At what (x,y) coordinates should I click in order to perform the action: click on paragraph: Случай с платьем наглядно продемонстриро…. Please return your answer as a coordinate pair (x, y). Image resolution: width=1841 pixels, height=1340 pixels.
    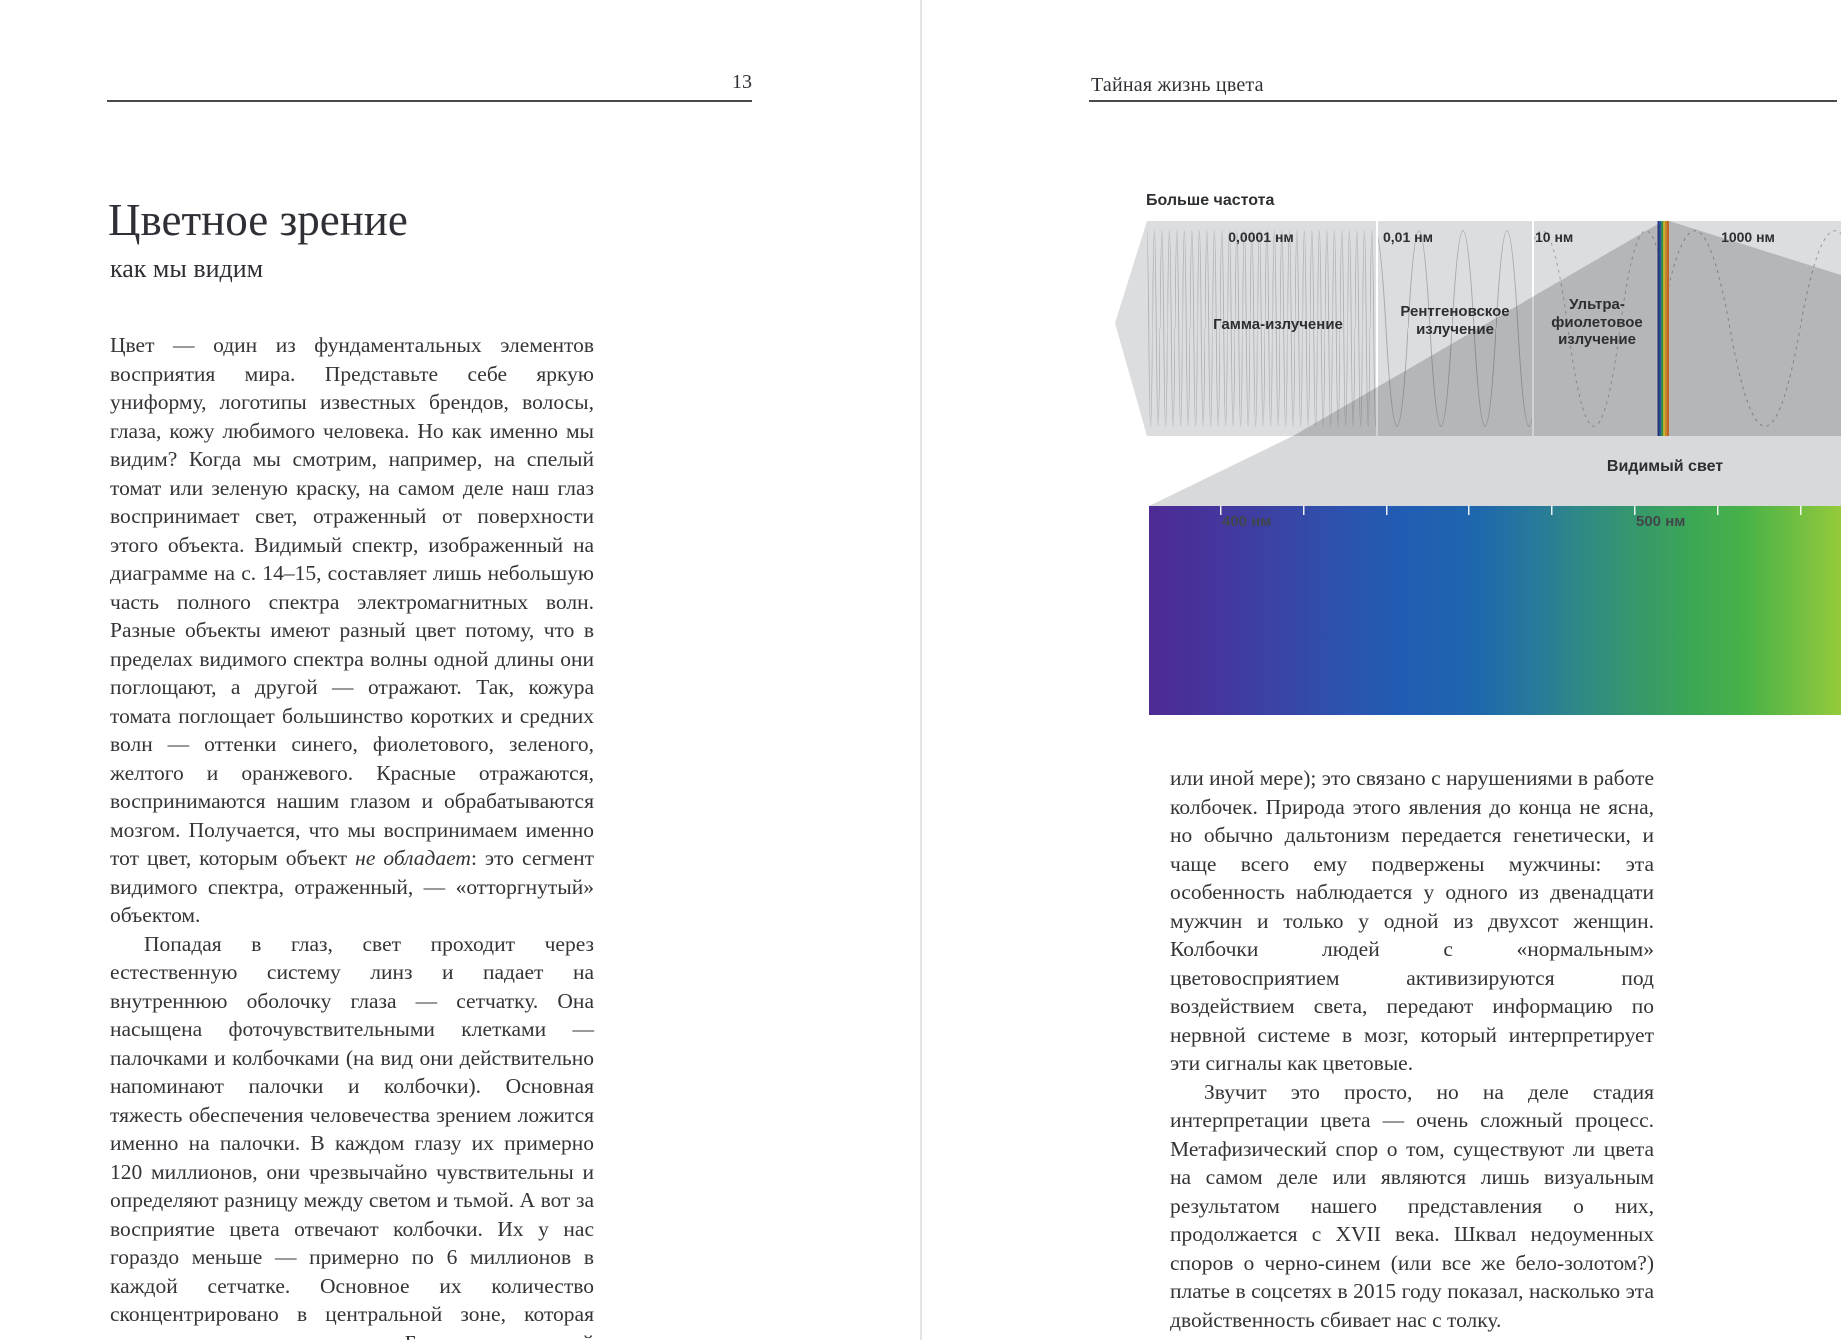
    Looking at the image, I should click on (1412, 1337).